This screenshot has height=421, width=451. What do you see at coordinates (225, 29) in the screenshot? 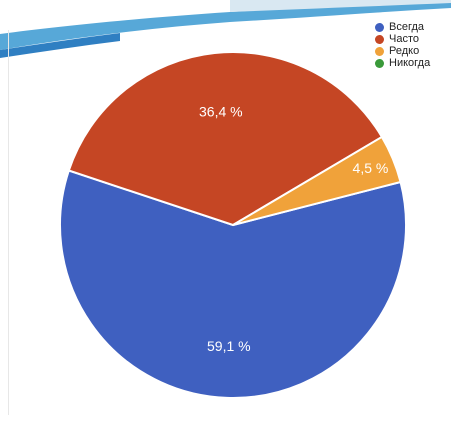
I see `header-brush-decoration` at bounding box center [225, 29].